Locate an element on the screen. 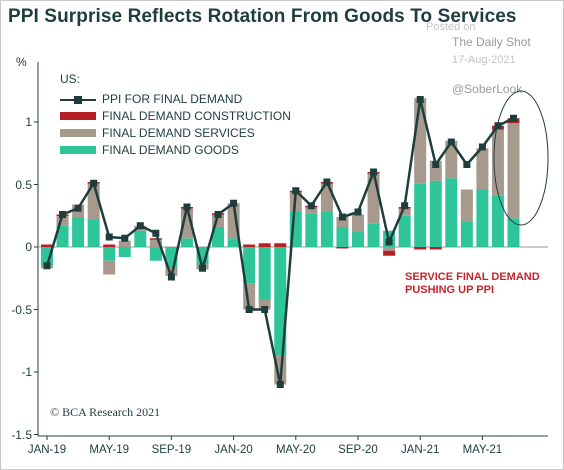 The width and height of the screenshot is (564, 470). legend-title: US: is located at coordinates (70, 79).